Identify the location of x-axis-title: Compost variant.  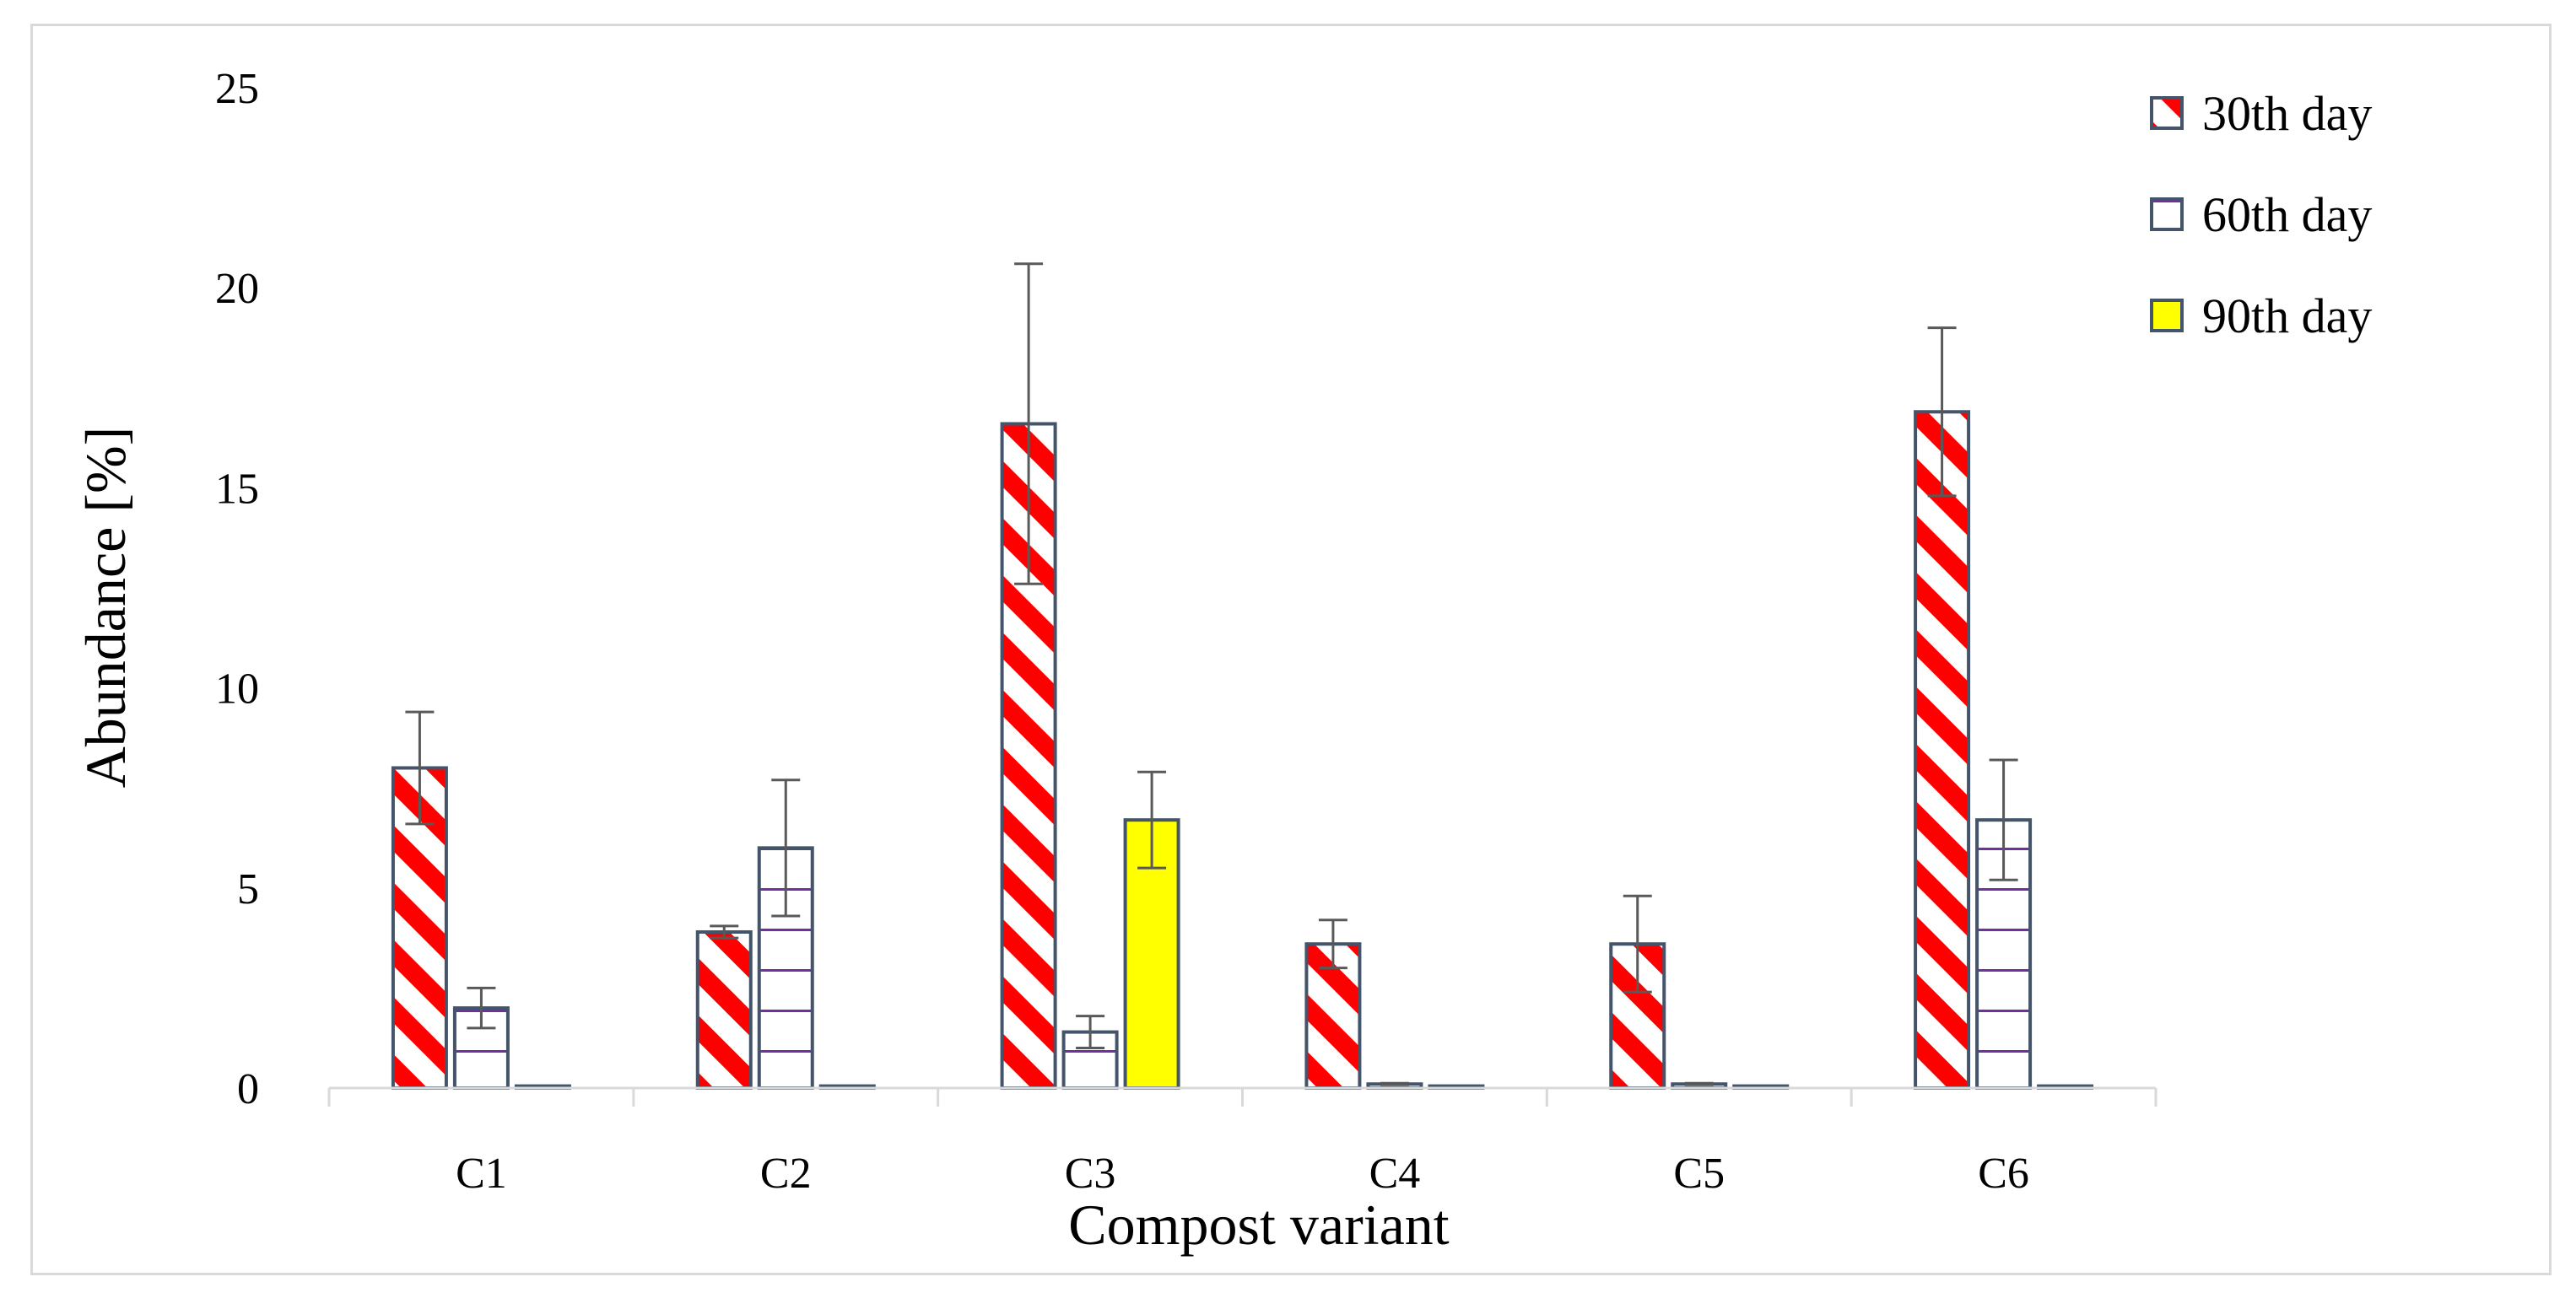
(1259, 1225).